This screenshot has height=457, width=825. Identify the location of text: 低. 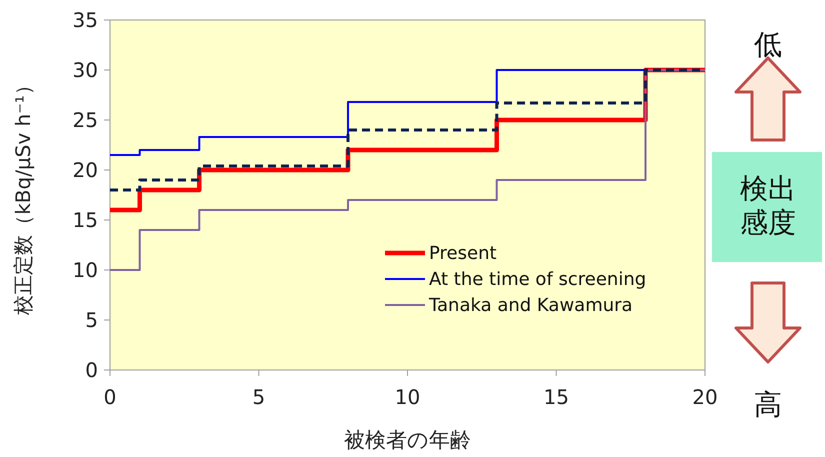
(768, 44).